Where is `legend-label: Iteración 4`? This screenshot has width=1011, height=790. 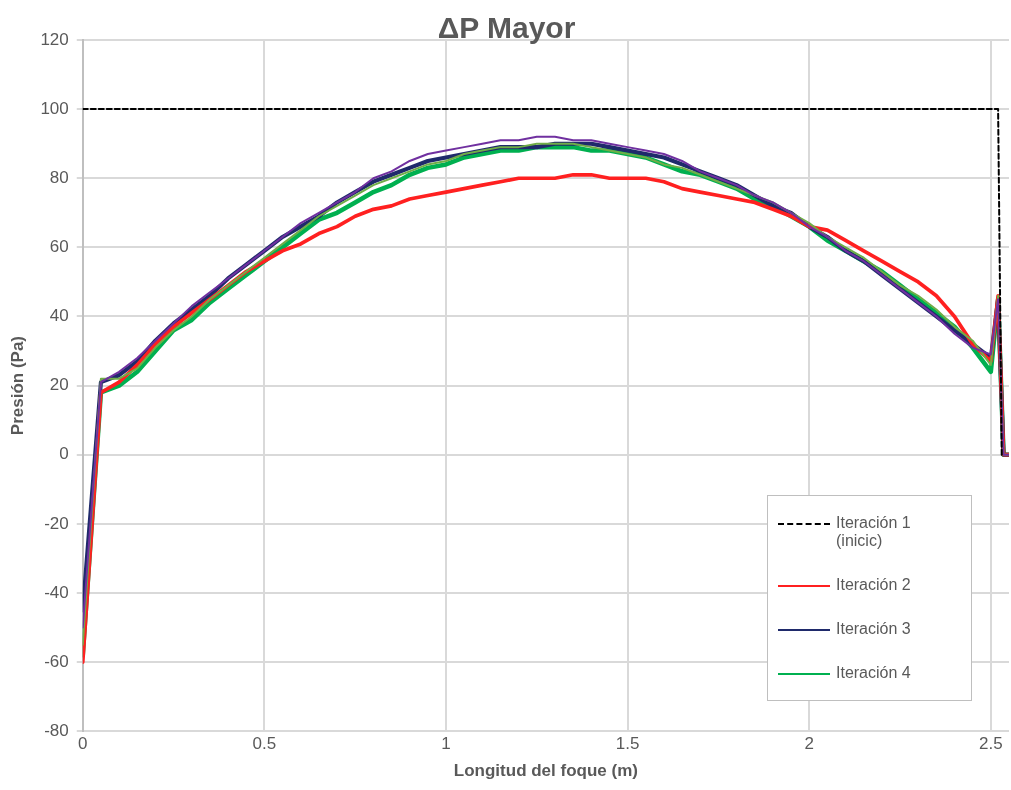 legend-label: Iteración 4 is located at coordinates (873, 673).